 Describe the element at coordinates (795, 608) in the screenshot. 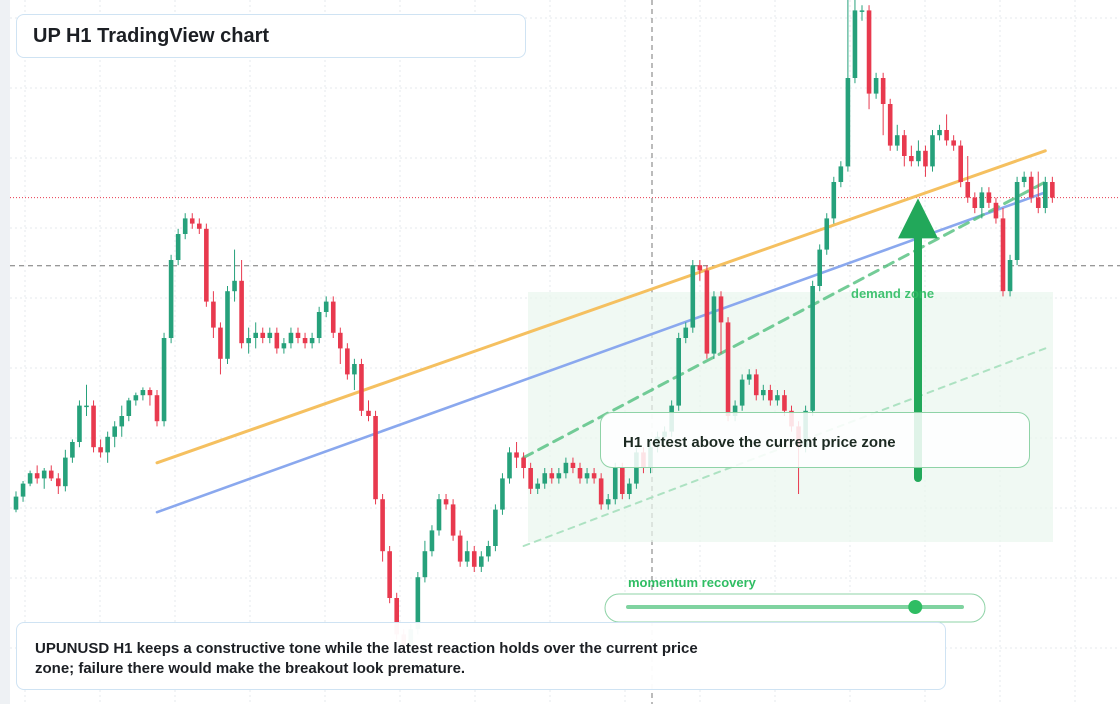

I see `momentum-slider-group` at that location.